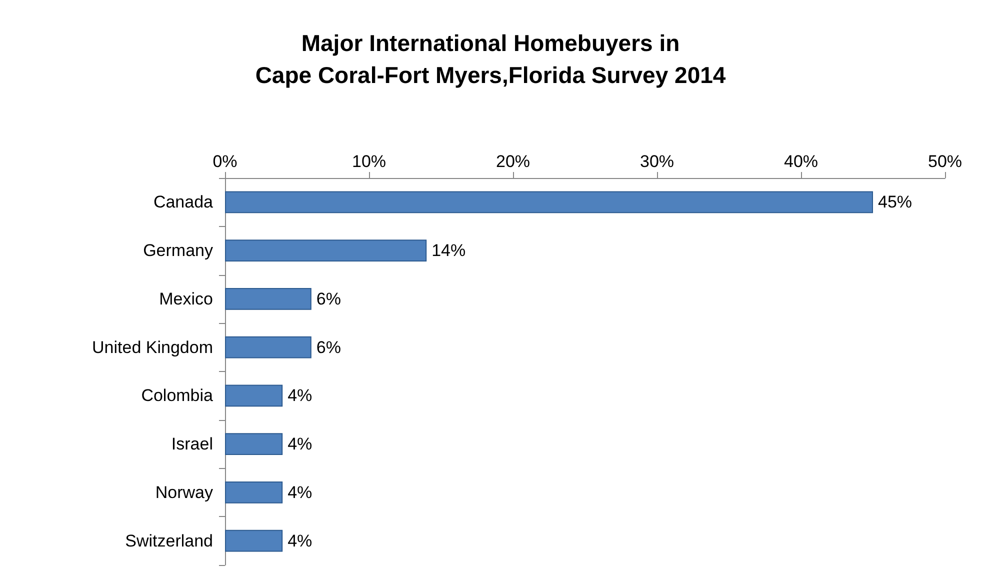 The image size is (981, 583). What do you see at coordinates (513, 161) in the screenshot?
I see `x-tick-label: 20%` at bounding box center [513, 161].